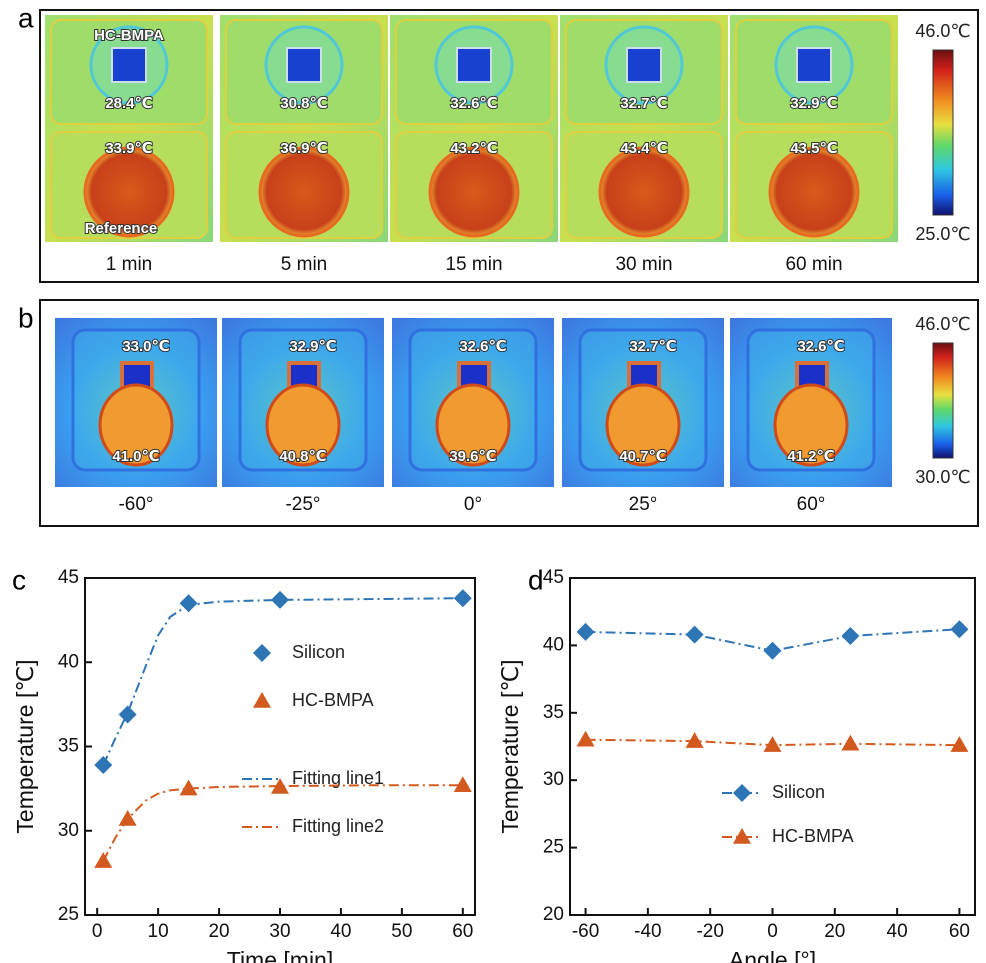 The image size is (986, 963). Describe the element at coordinates (135, 456) in the screenshot. I see `temperature-label: 41.0℃` at that location.